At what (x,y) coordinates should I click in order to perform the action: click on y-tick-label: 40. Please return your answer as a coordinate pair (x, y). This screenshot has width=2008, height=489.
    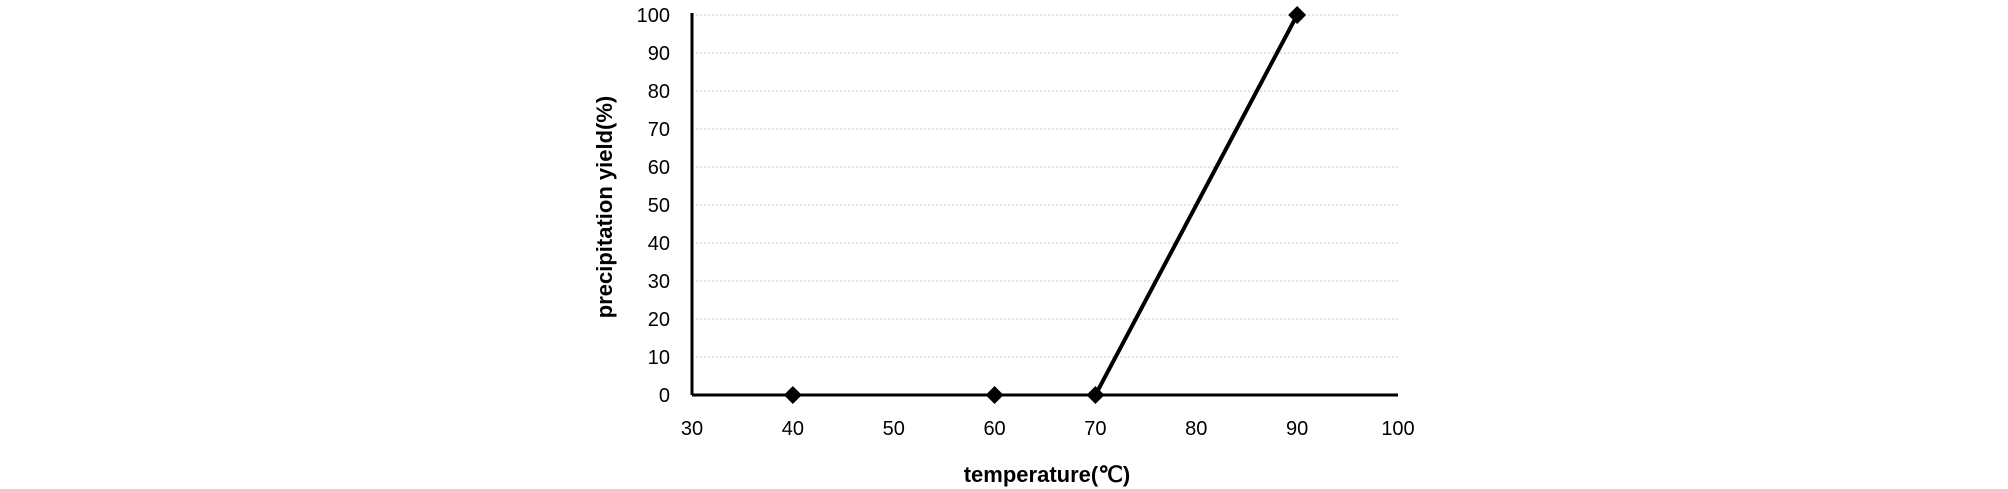
    Looking at the image, I should click on (659, 244).